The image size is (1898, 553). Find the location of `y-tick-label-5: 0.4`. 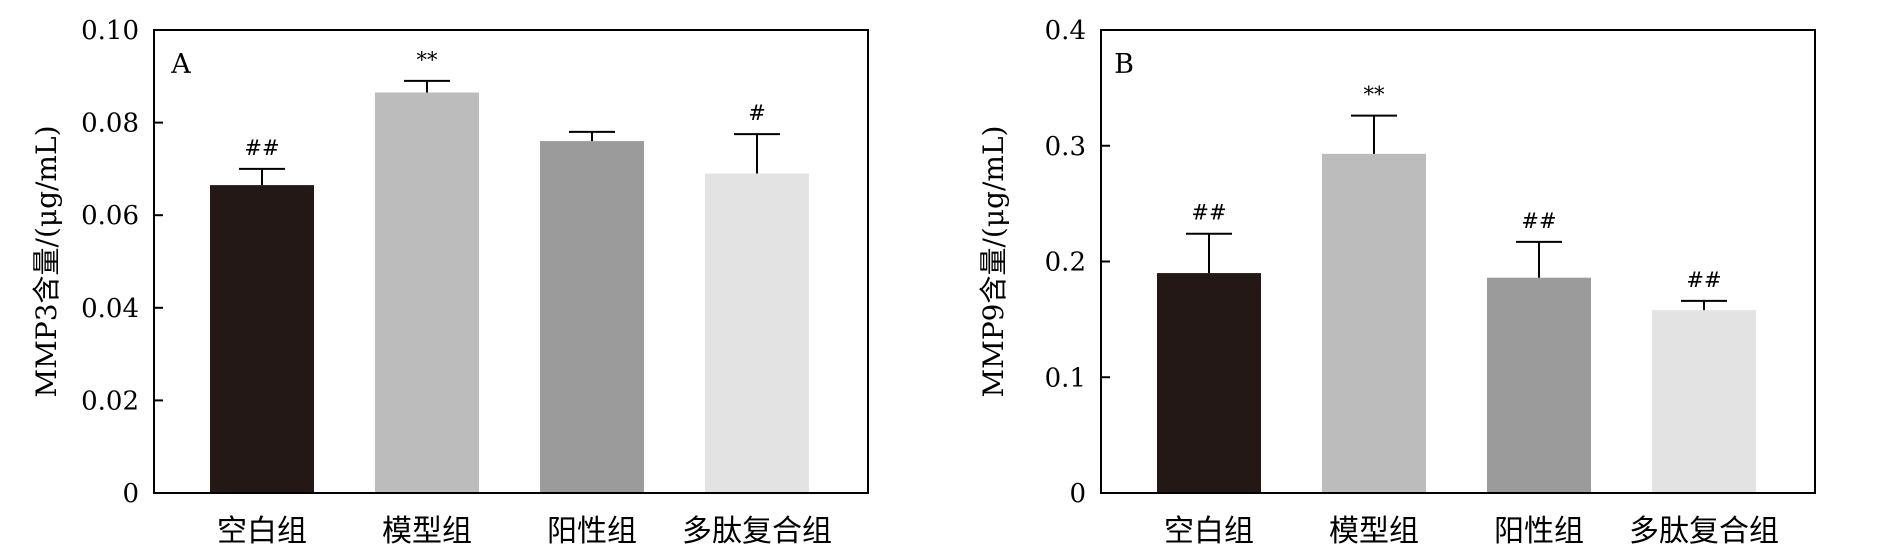

y-tick-label-5: 0.4 is located at coordinates (1065, 31).